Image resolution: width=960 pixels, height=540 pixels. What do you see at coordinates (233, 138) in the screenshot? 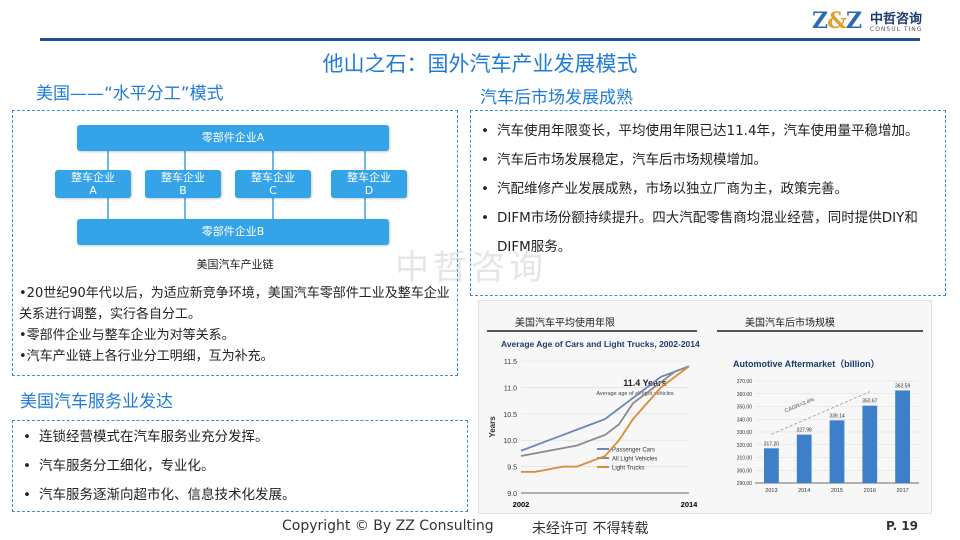
I see `chain-top-supplier: 零部件企业A` at bounding box center [233, 138].